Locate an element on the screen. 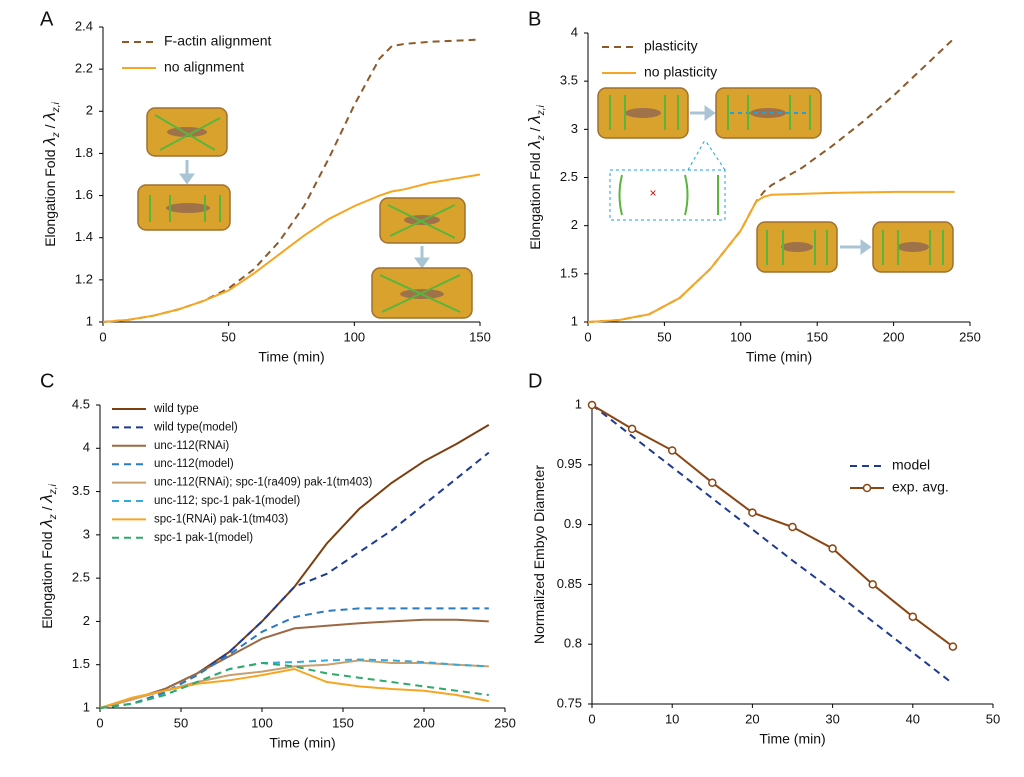  x-tick-label: 30 is located at coordinates (832, 718).